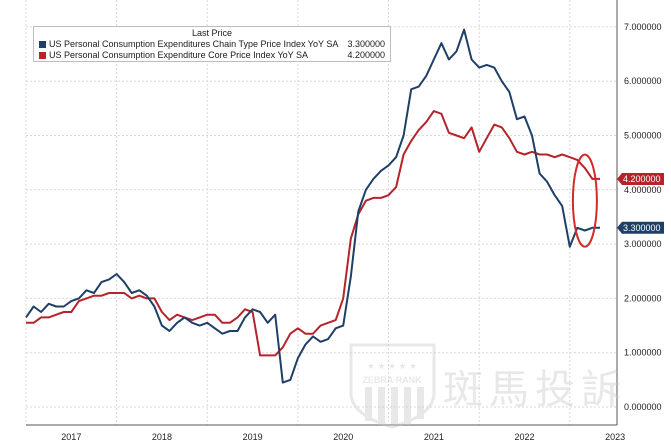 This screenshot has height=446, width=671. Describe the element at coordinates (253, 437) in the screenshot. I see `x-tick-label: 2019` at that location.